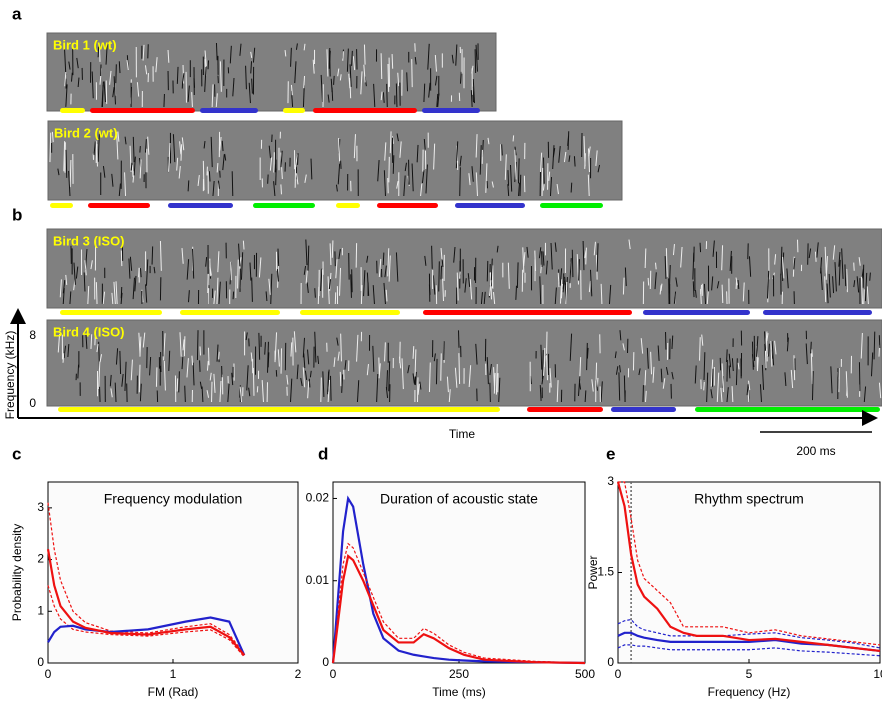 The width and height of the screenshot is (882, 705). What do you see at coordinates (464, 268) in the screenshot?
I see `spectrogram` at bounding box center [464, 268].